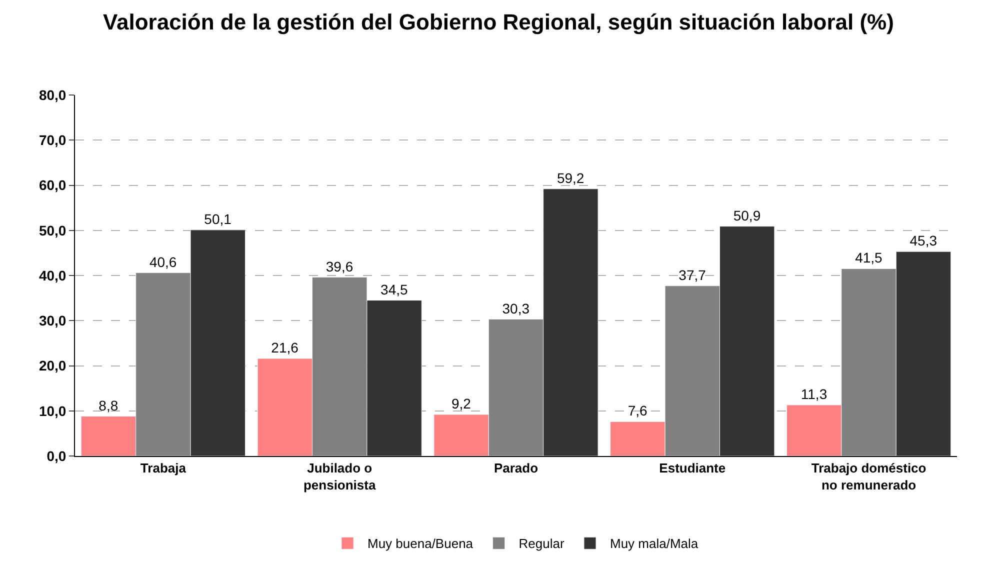 This screenshot has height=570, width=997. What do you see at coordinates (52, 410) in the screenshot?
I see `y-tick-label: 10,0` at bounding box center [52, 410].